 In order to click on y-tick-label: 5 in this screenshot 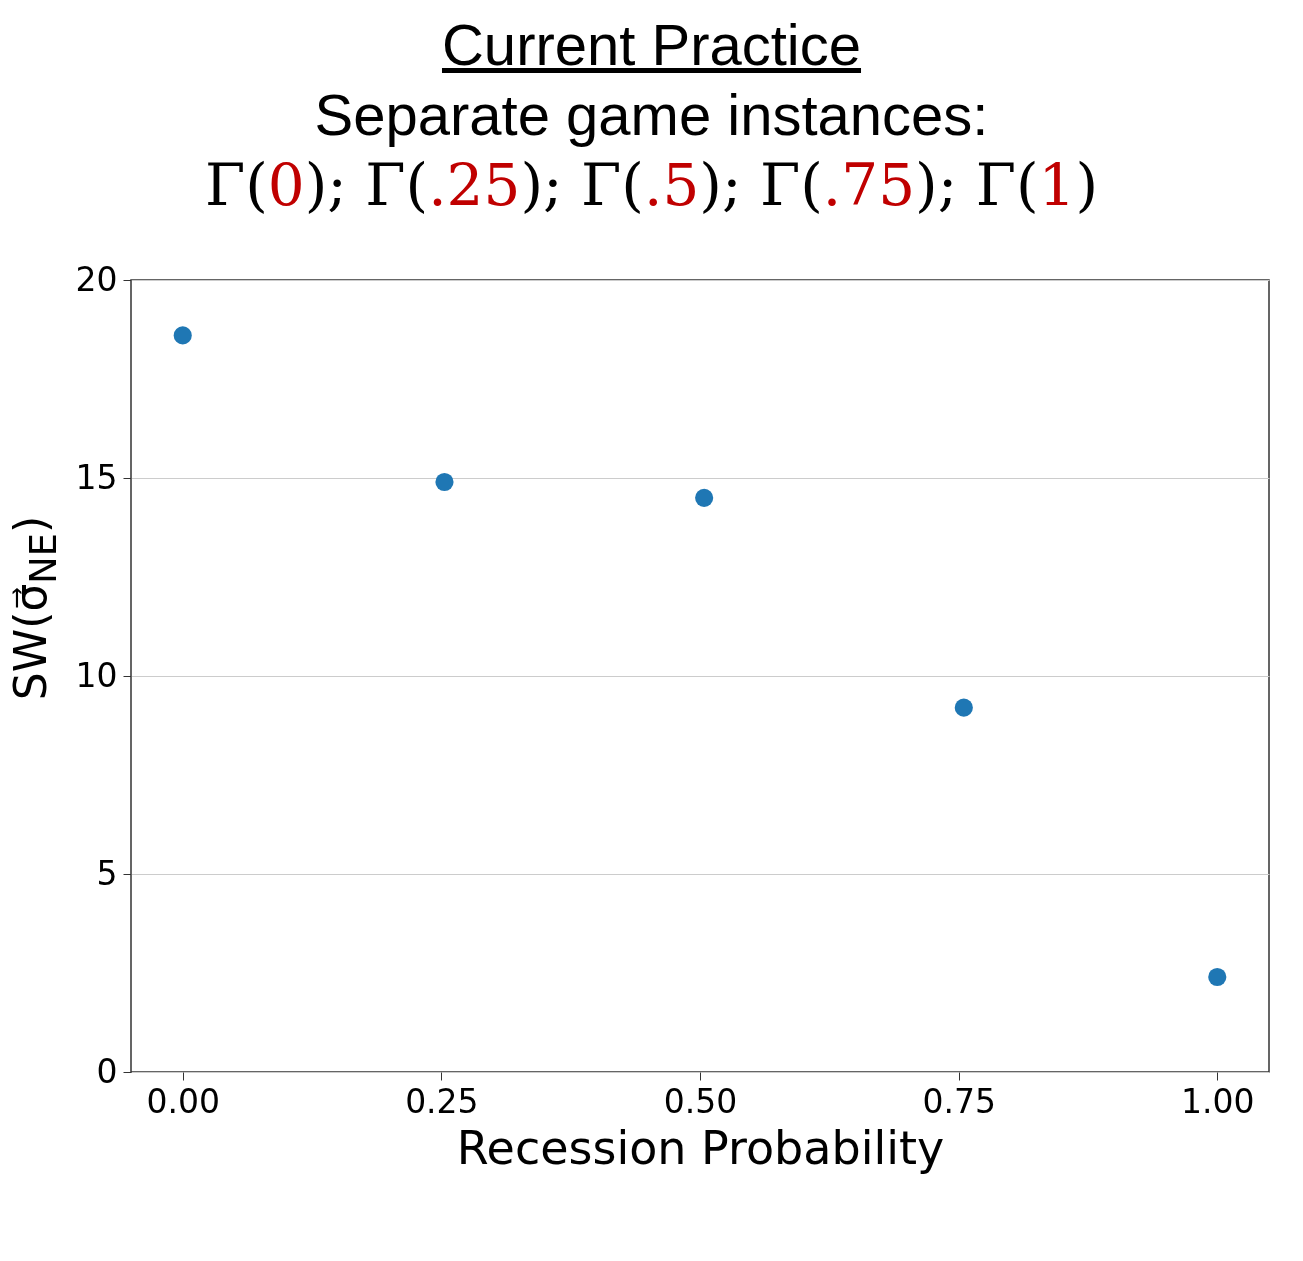, I will do `click(107, 873)`.